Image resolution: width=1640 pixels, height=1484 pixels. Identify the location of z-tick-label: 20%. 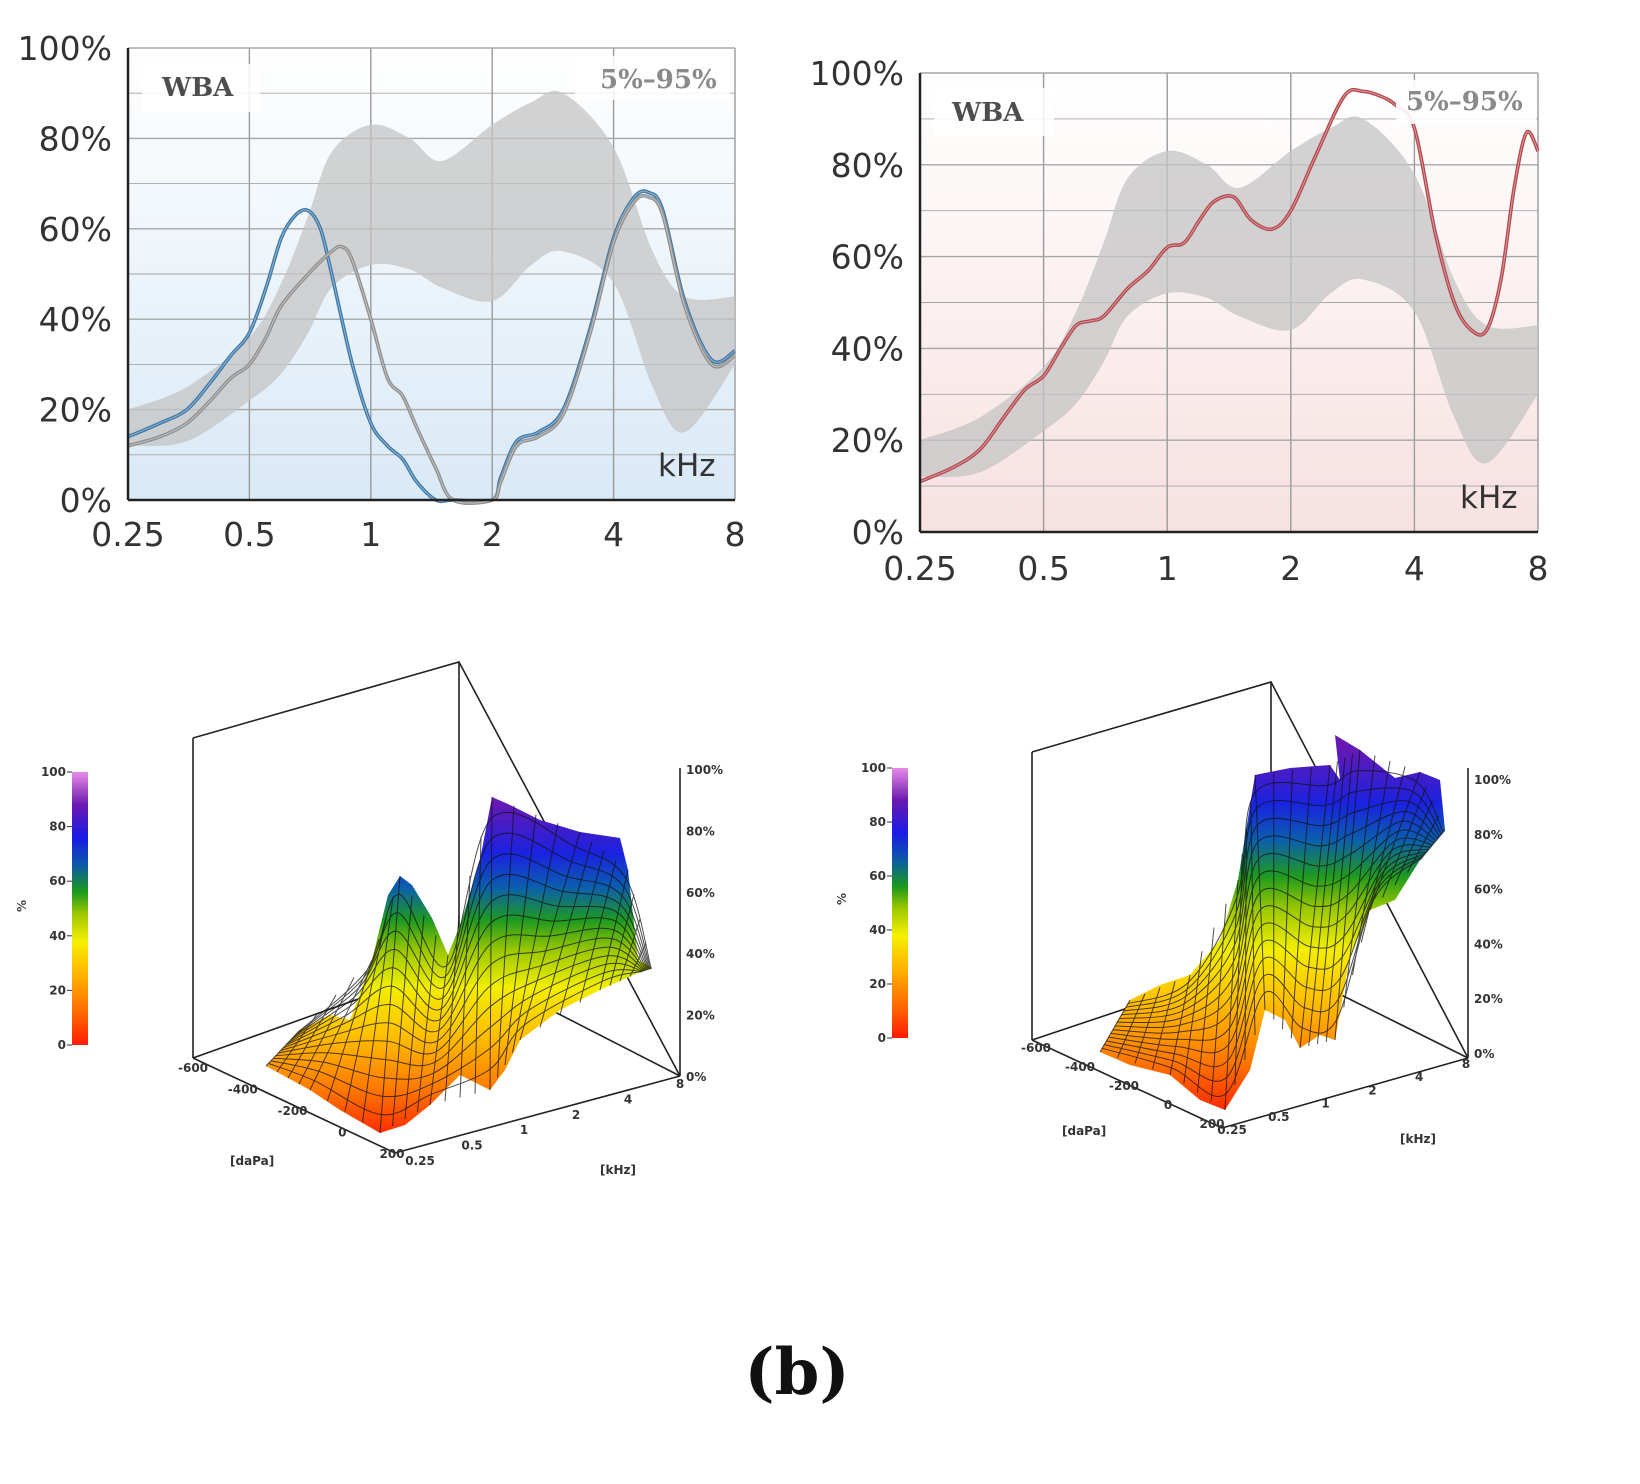
(700, 1016).